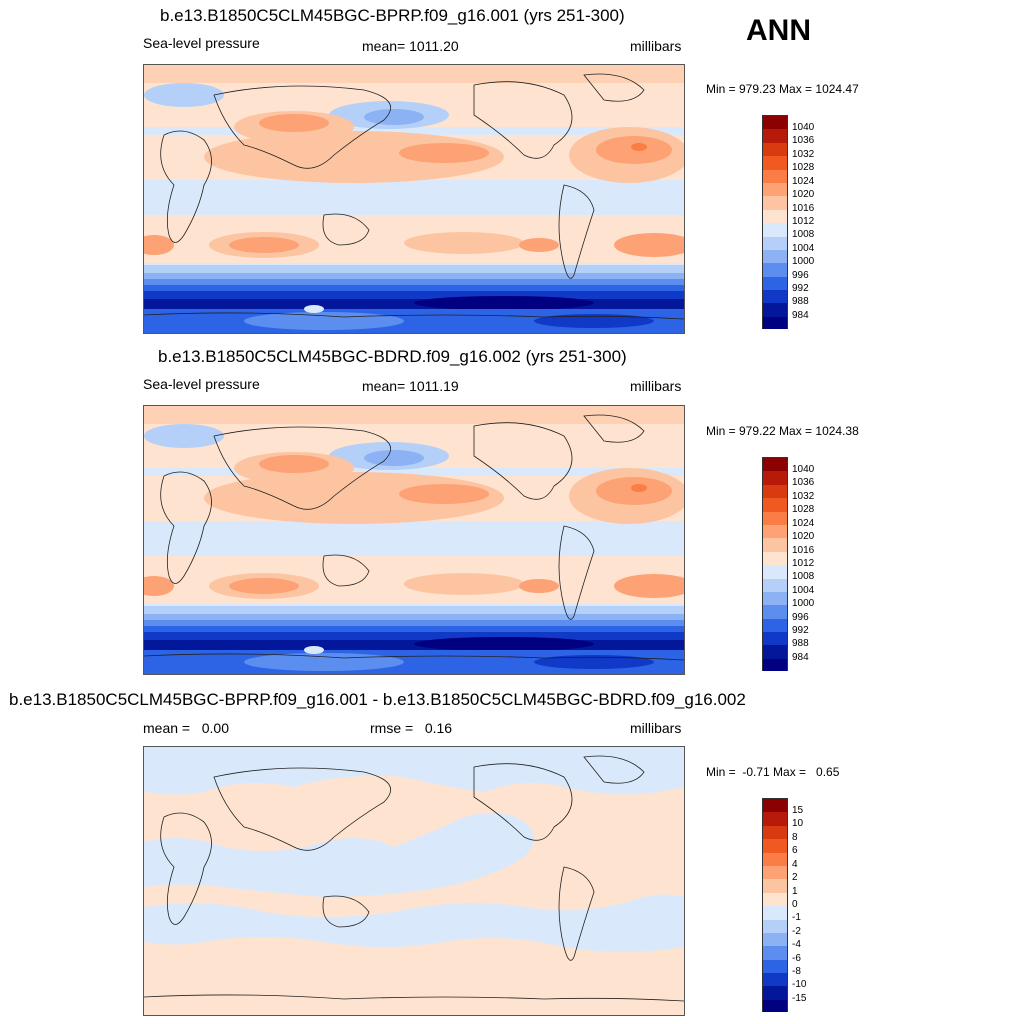  What do you see at coordinates (799, 984) in the screenshot?
I see `colorbar-tick: -10` at bounding box center [799, 984].